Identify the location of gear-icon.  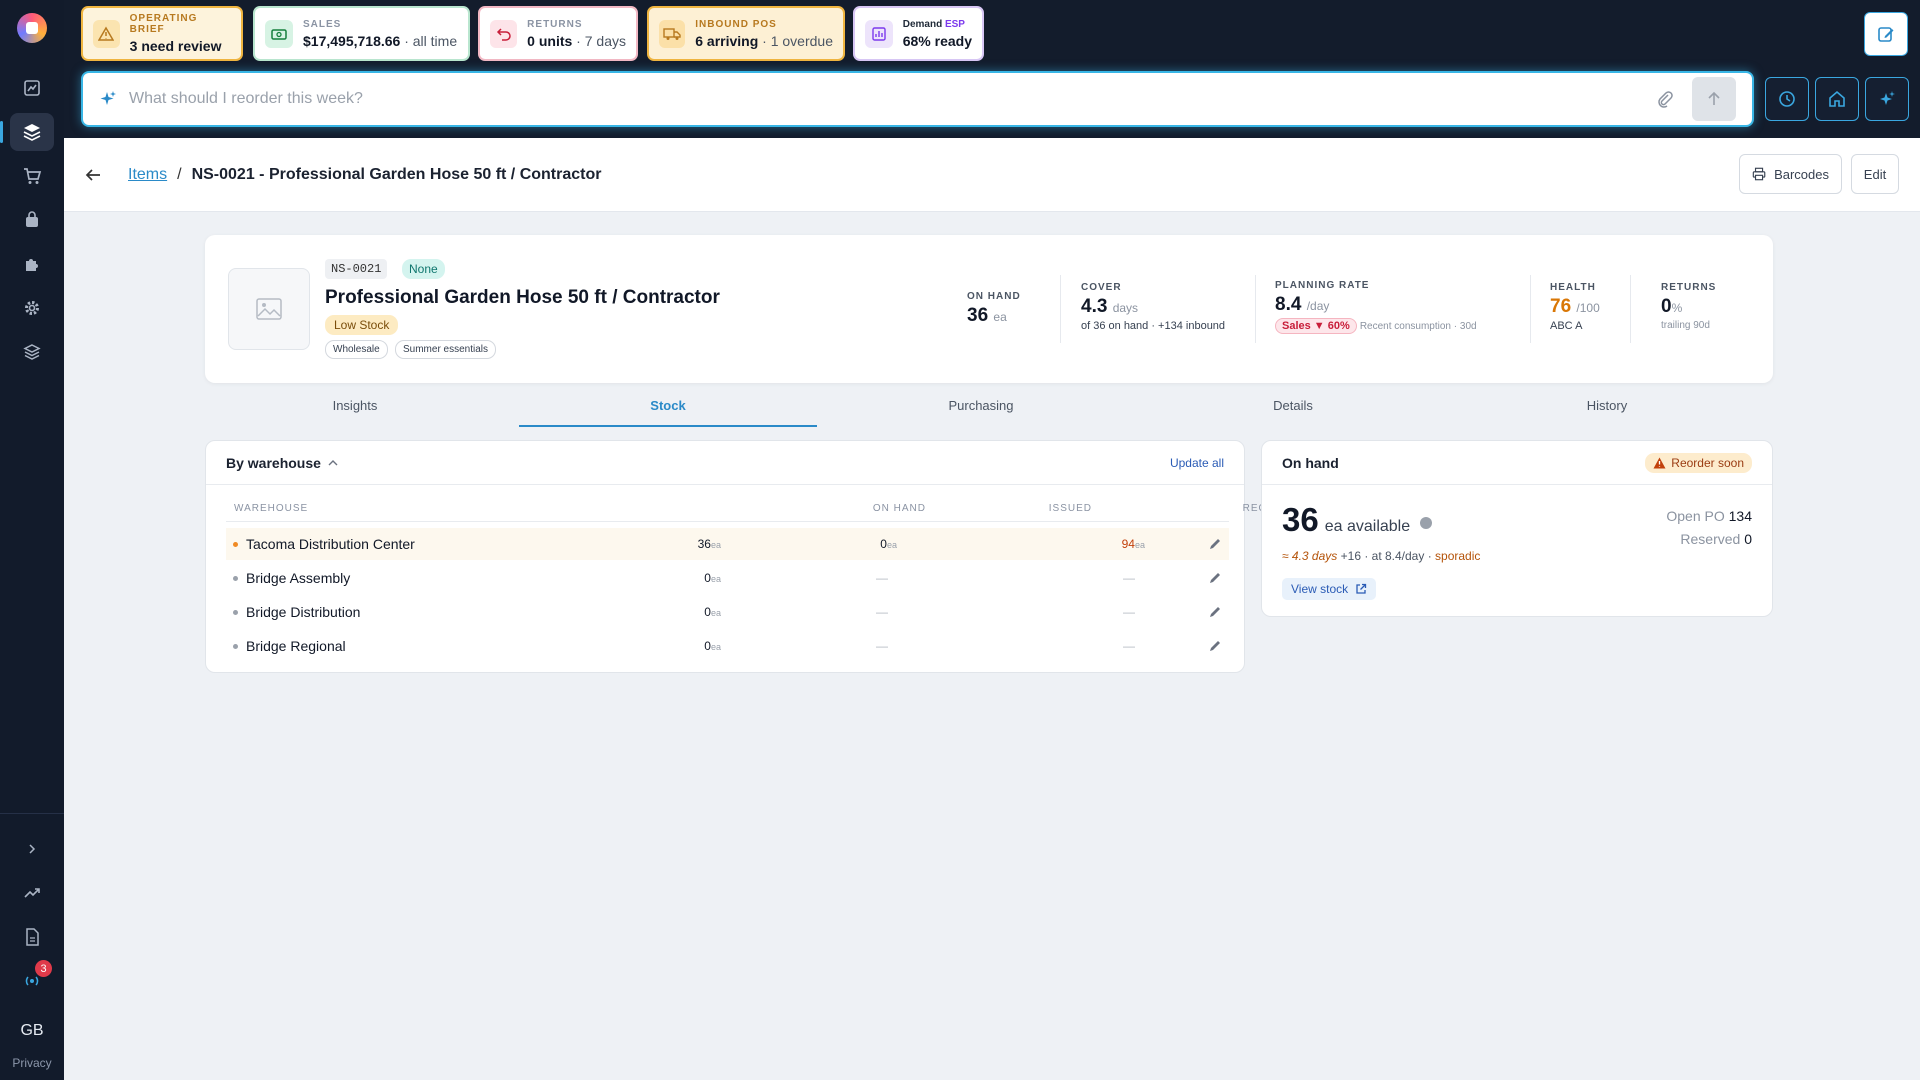
(32, 308).